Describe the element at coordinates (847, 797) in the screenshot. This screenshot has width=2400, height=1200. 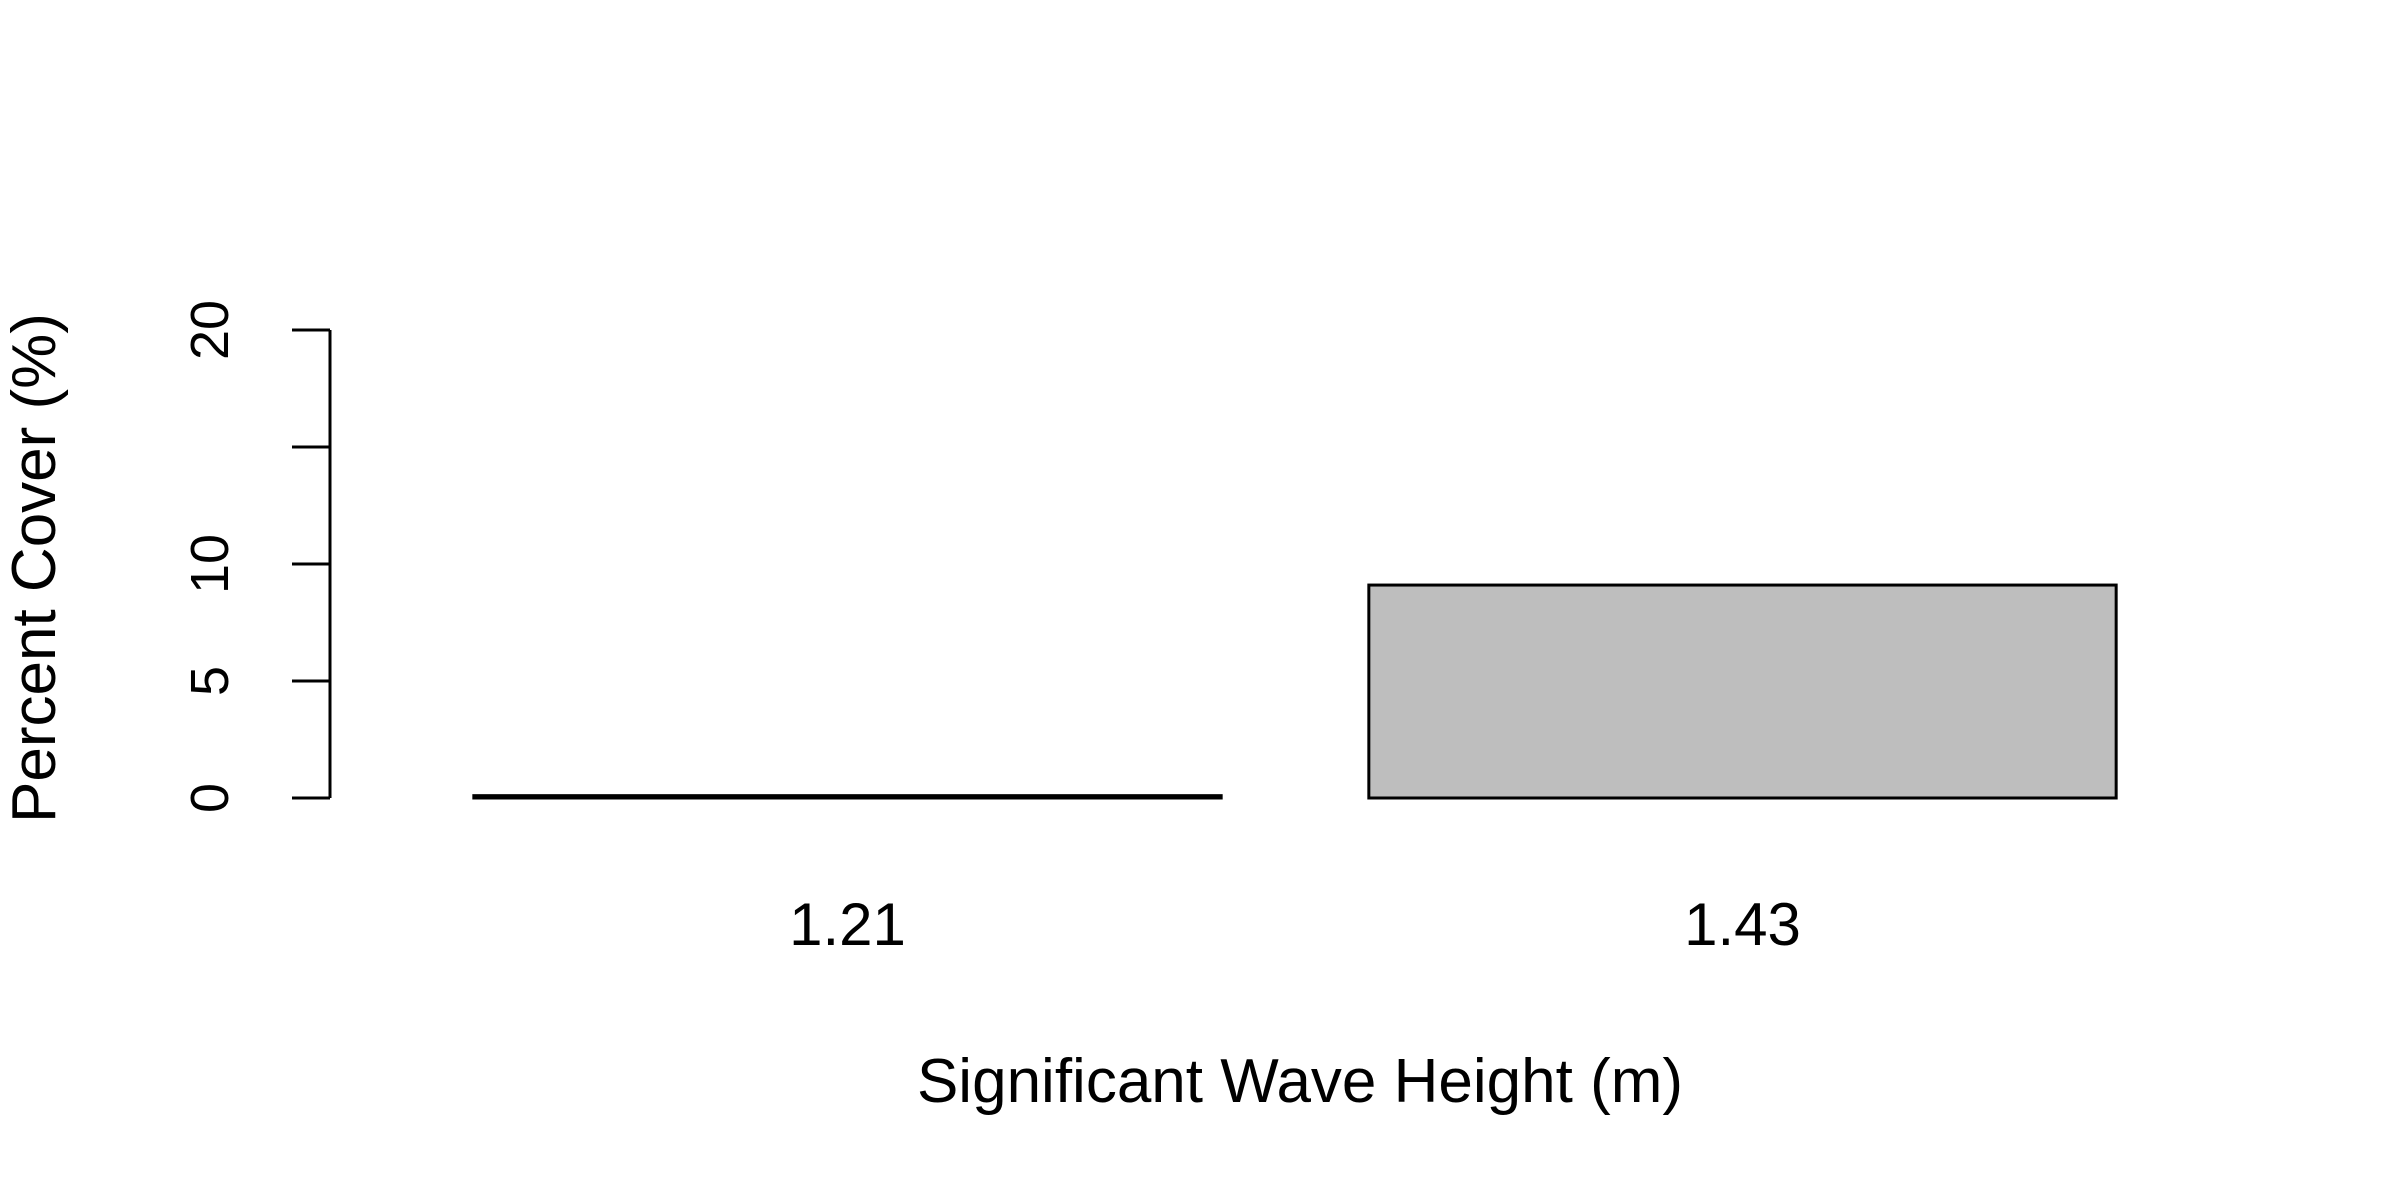
I see `bar-1.21` at that location.